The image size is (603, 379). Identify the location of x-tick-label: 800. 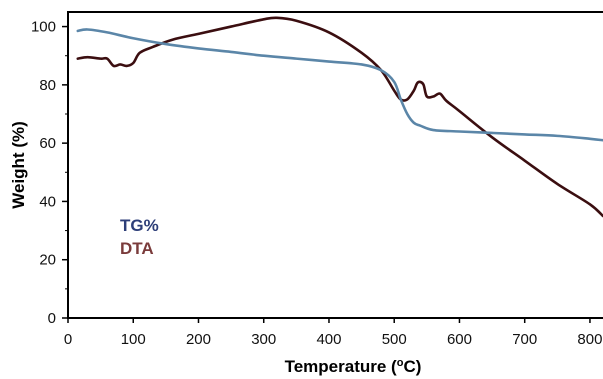
(589, 339).